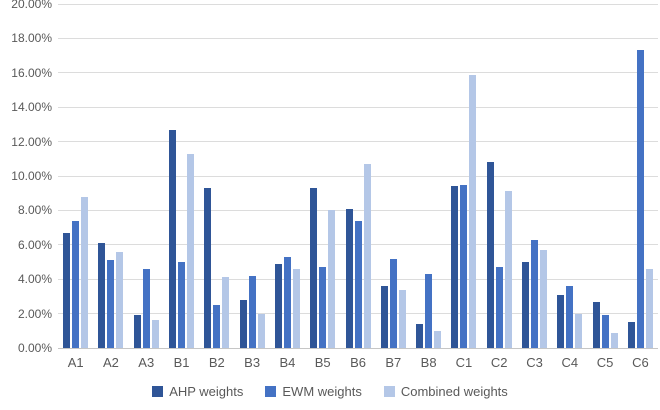  What do you see at coordinates (561, 321) in the screenshot?
I see `bar-ahp-c4` at bounding box center [561, 321].